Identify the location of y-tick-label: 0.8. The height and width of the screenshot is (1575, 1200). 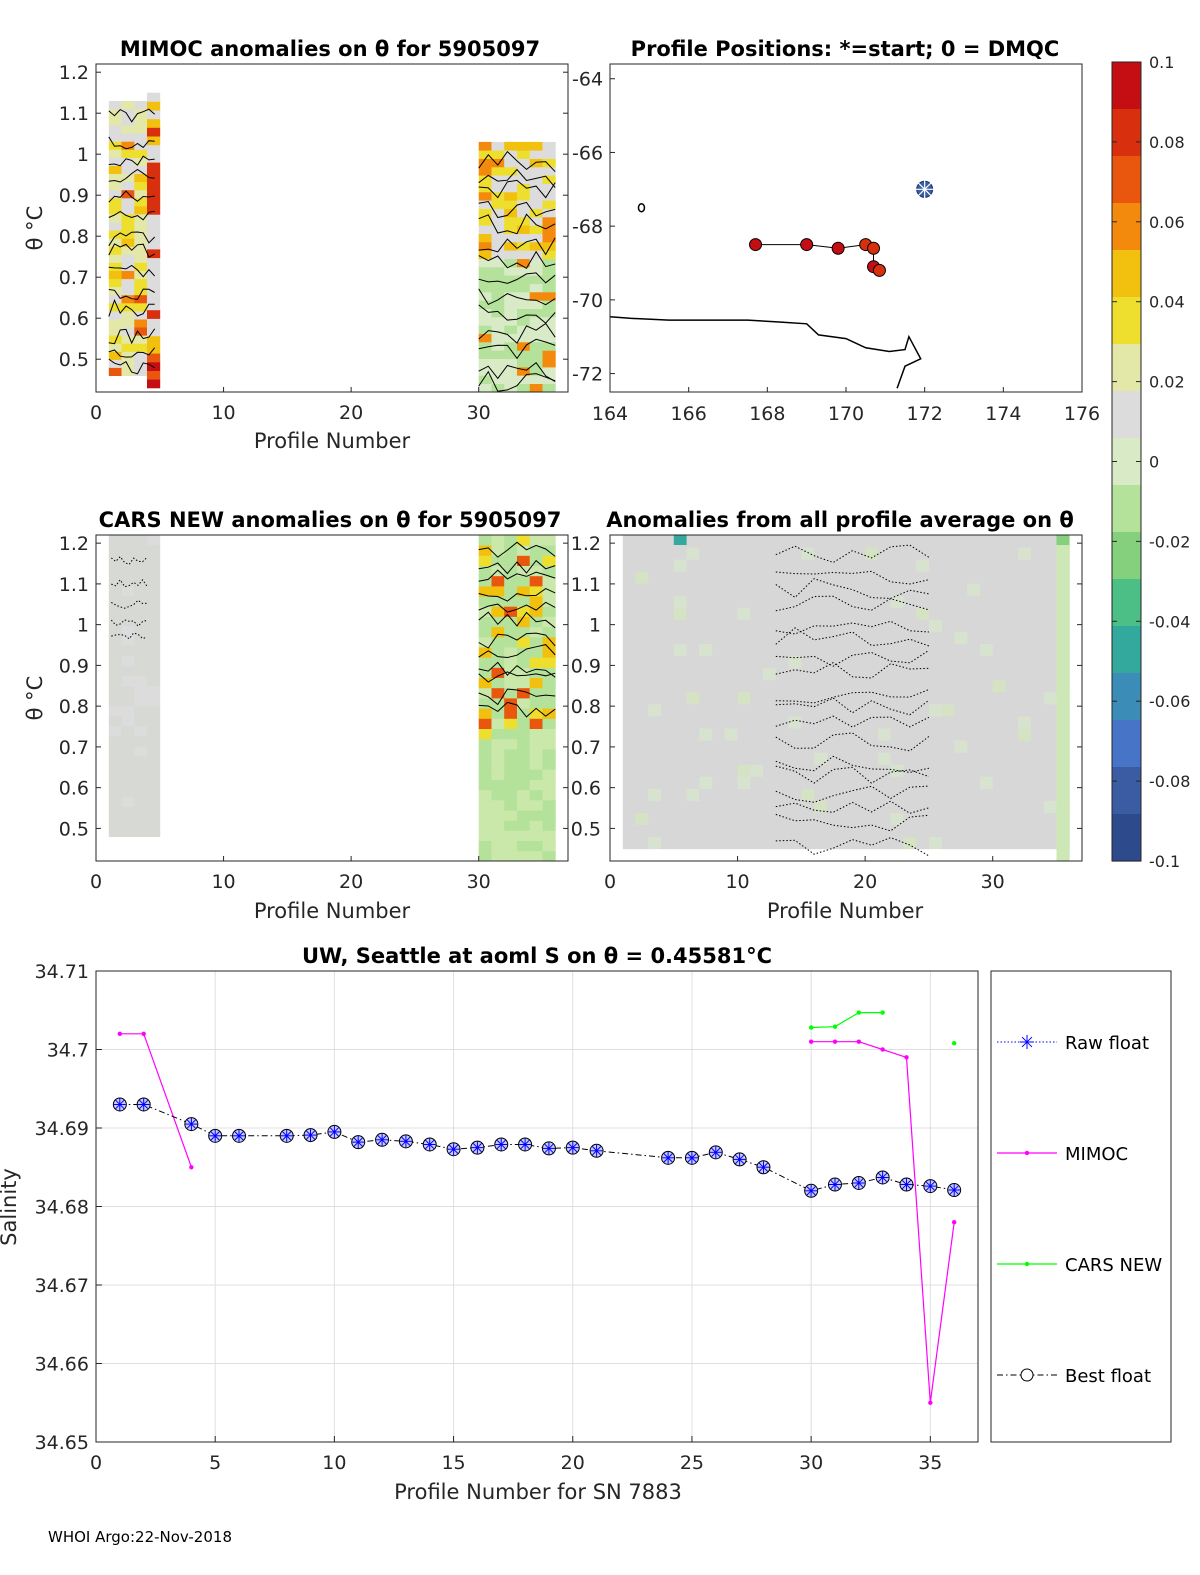
(74, 707).